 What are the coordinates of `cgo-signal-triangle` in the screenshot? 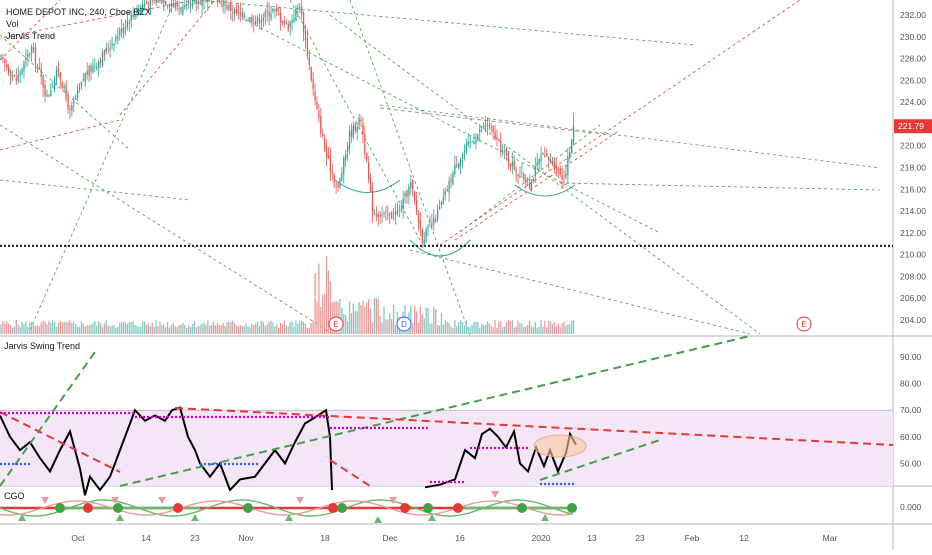 It's located at (120, 517).